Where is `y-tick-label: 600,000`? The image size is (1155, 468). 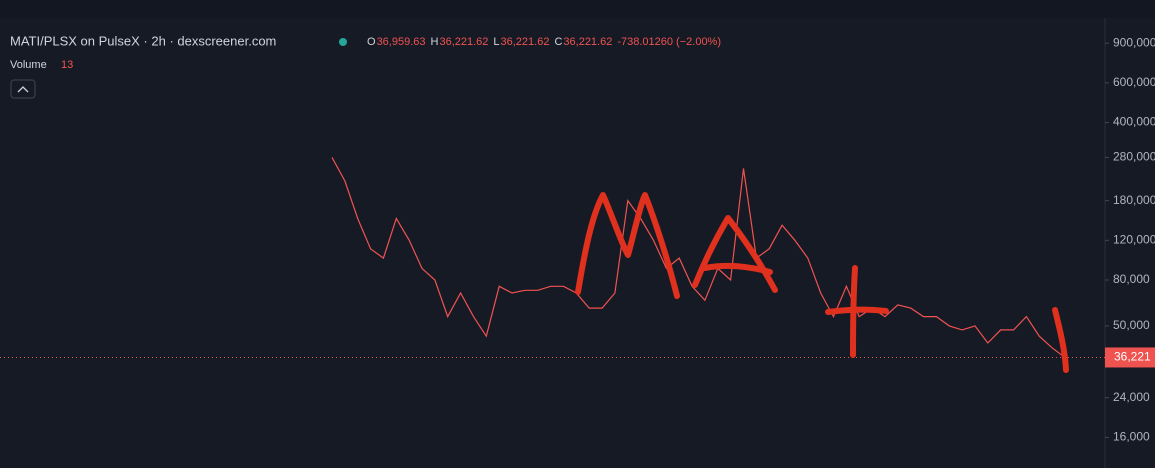
y-tick-label: 600,000 is located at coordinates (1134, 82).